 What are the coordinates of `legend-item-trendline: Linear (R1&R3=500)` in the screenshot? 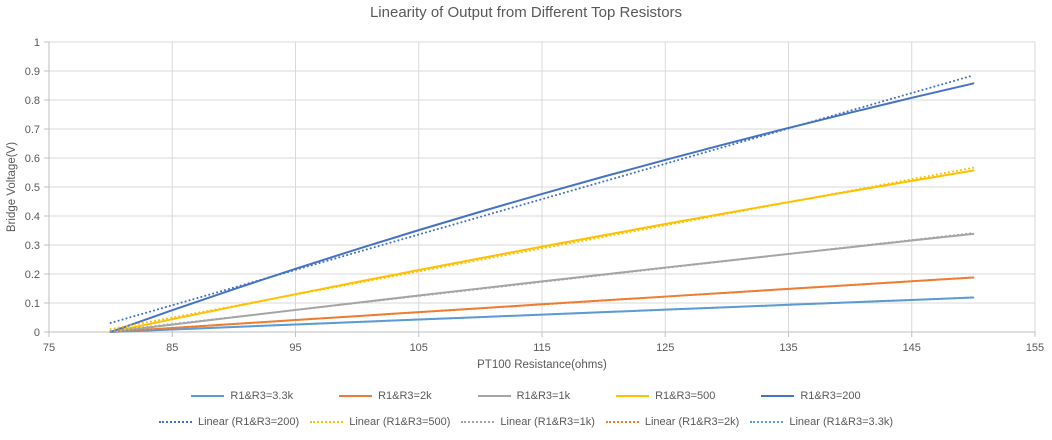 It's located at (380, 422).